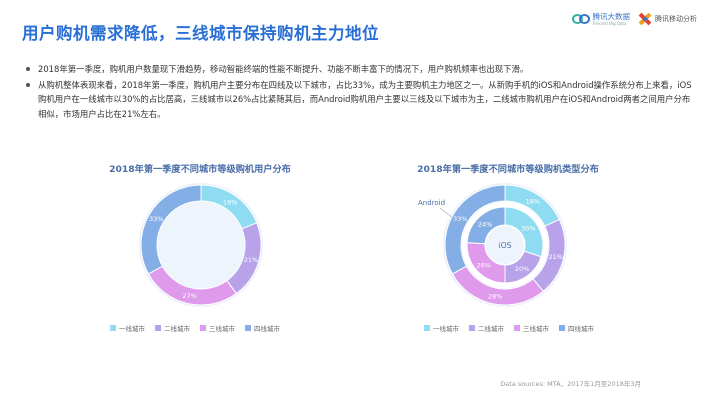 Image resolution: width=711 pixels, height=400 pixels. What do you see at coordinates (431, 203) in the screenshot?
I see `chart2-series-label-android: Android` at bounding box center [431, 203].